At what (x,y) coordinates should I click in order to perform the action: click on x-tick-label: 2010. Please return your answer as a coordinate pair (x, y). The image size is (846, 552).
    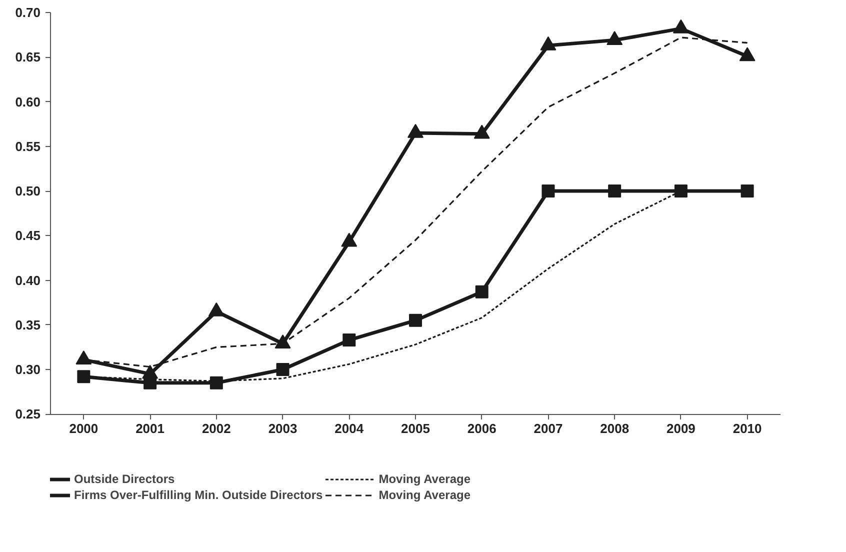
    Looking at the image, I should click on (747, 428).